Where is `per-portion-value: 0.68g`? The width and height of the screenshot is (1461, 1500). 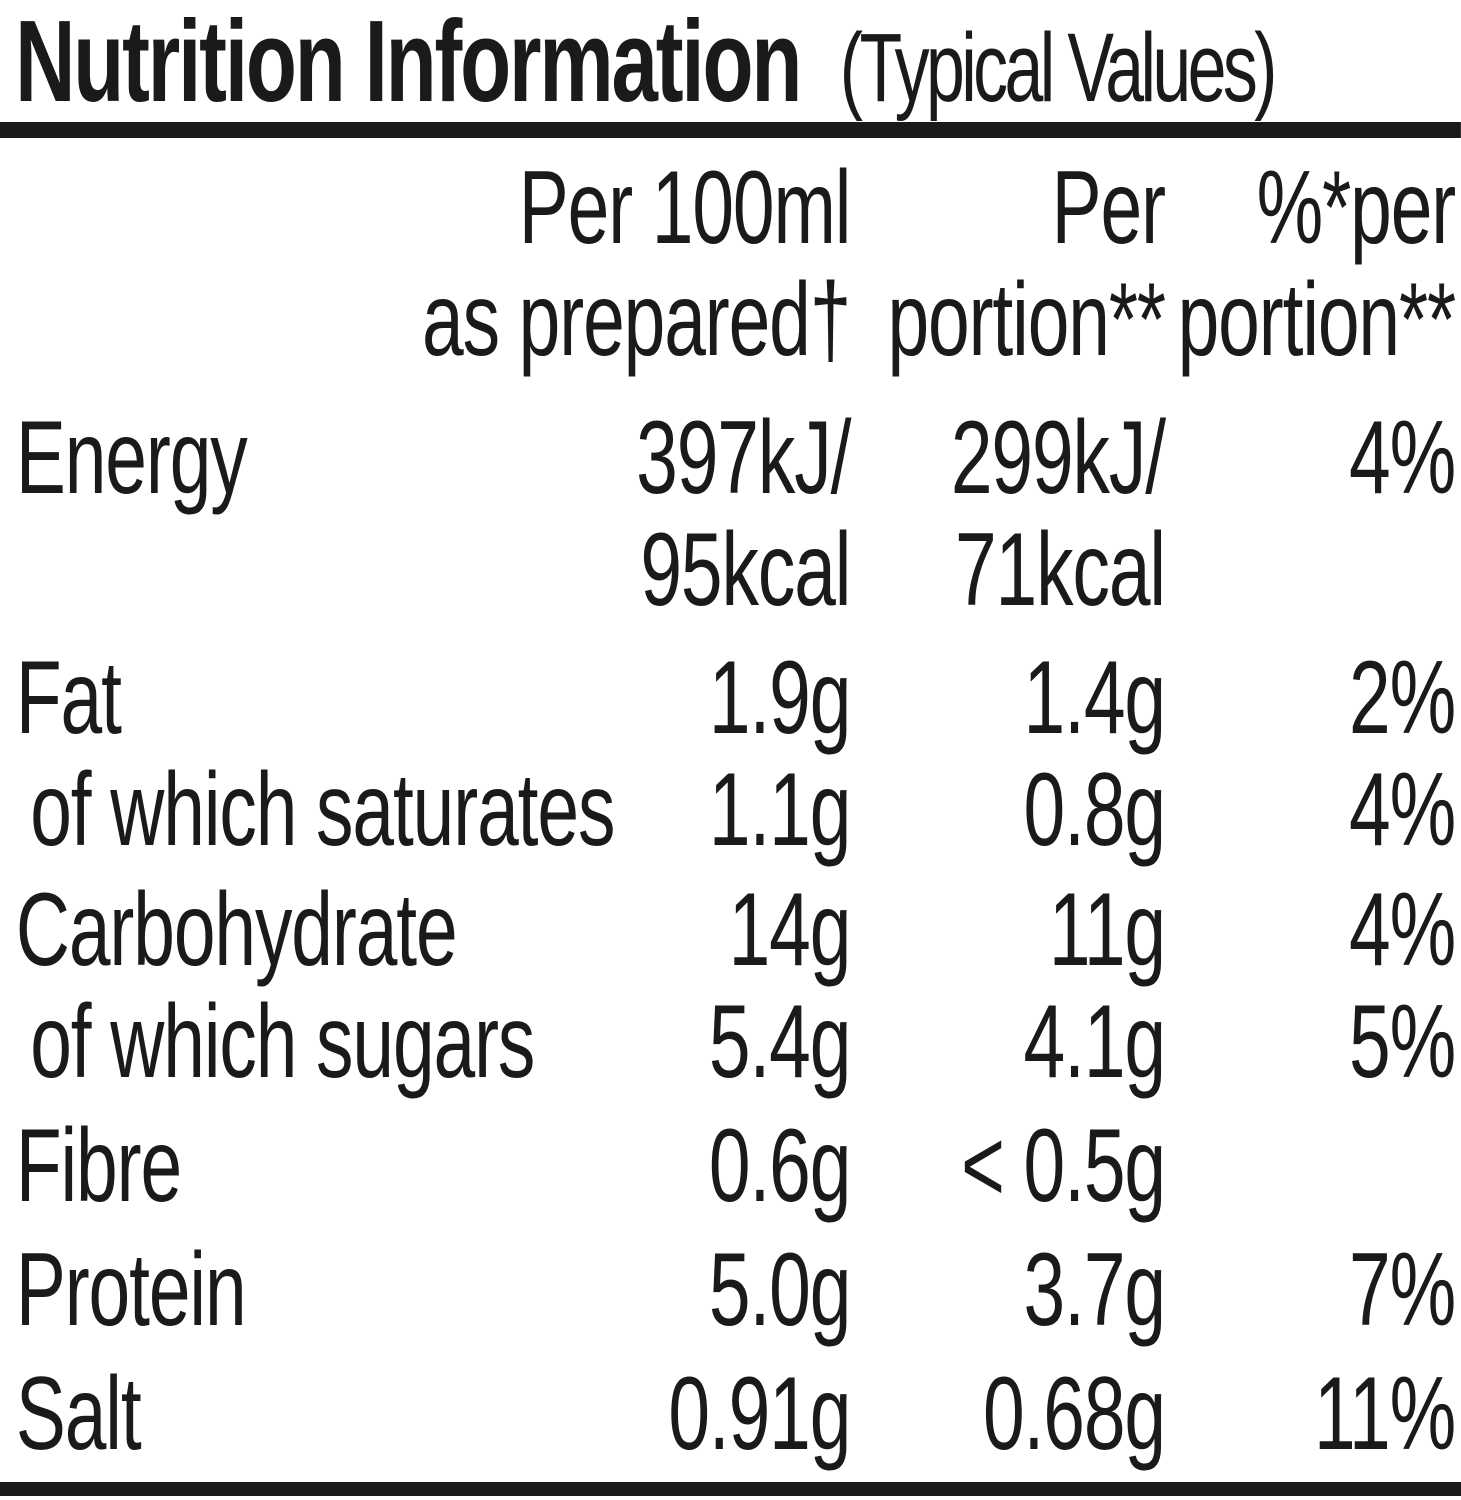 per-portion-value: 0.68g is located at coordinates (1074, 1414).